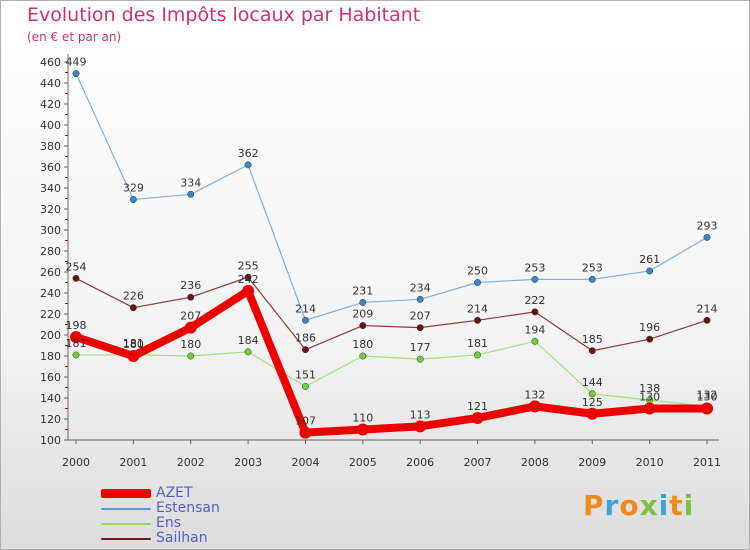  I want to click on x-tick-label: 2003, so click(248, 462).